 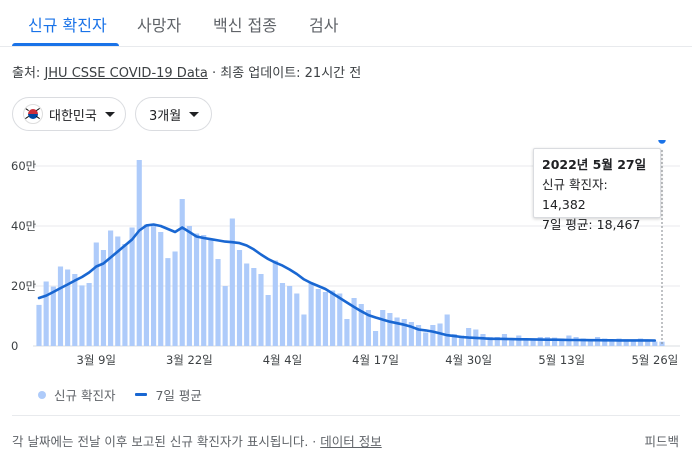 What do you see at coordinates (594, 164) in the screenshot?
I see `tooltip-date: 2022년 5월 27일` at bounding box center [594, 164].